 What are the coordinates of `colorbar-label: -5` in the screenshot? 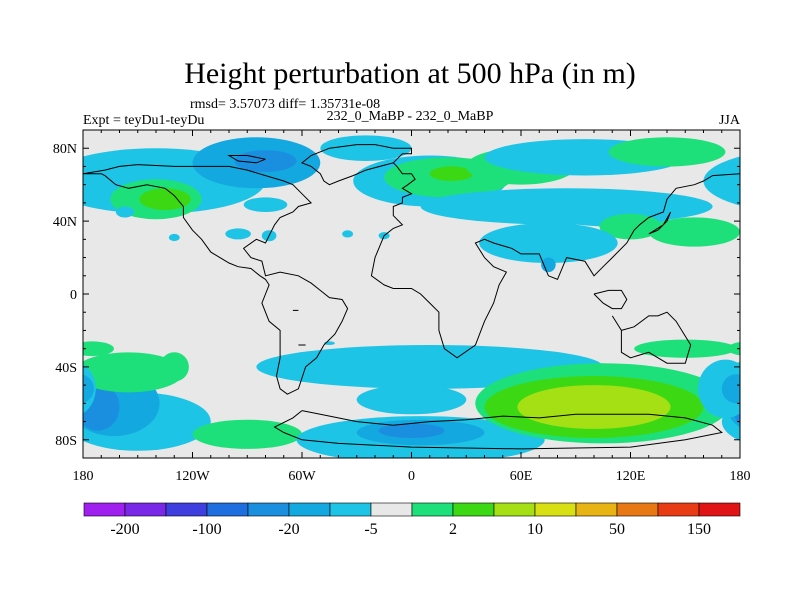 It's located at (370, 529).